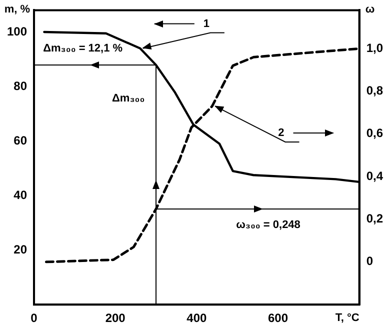  Describe the element at coordinates (21, 140) in the screenshot. I see `y-tick-label: 60` at that location.